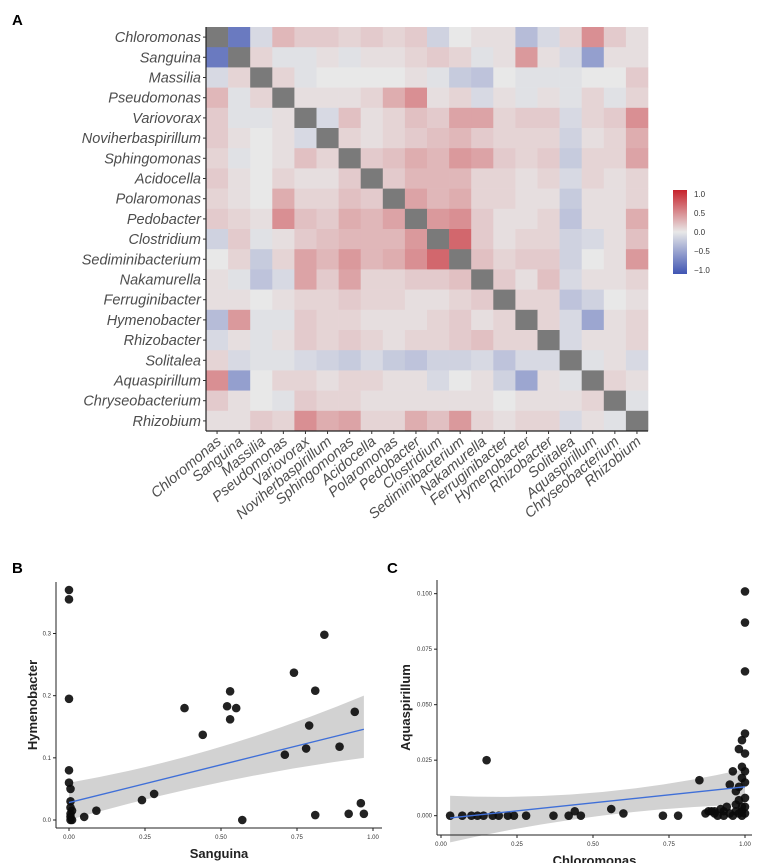 The width and height of the screenshot is (767, 863). What do you see at coordinates (216, 766) in the screenshot?
I see `plot-b-regression-line` at bounding box center [216, 766].